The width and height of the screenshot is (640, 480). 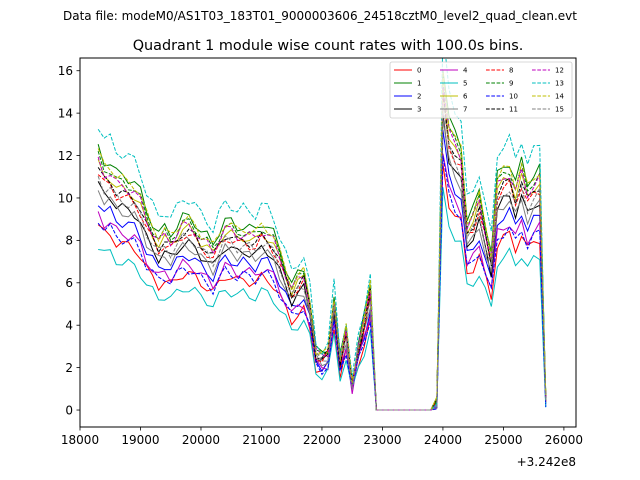 I want to click on y-tick-label: 14, so click(x=65, y=113).